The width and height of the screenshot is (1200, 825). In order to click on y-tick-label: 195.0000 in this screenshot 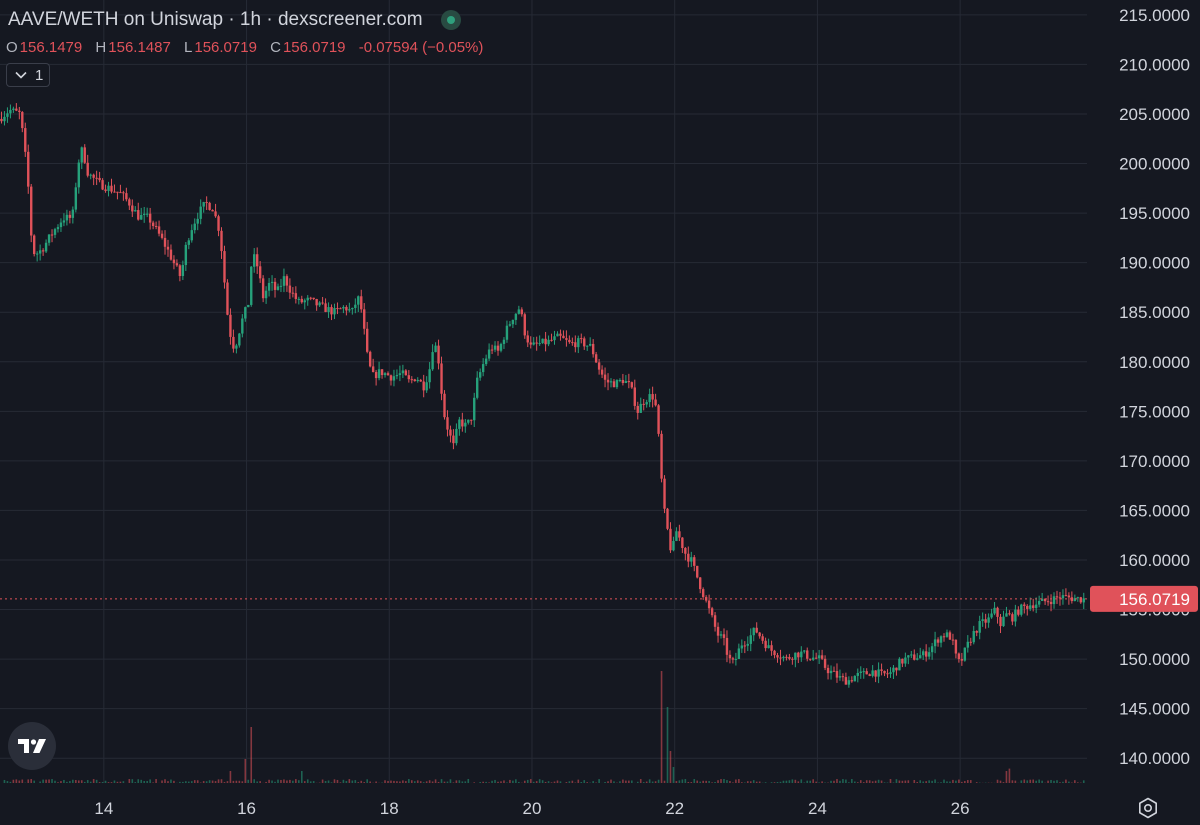, I will do `click(1154, 213)`.